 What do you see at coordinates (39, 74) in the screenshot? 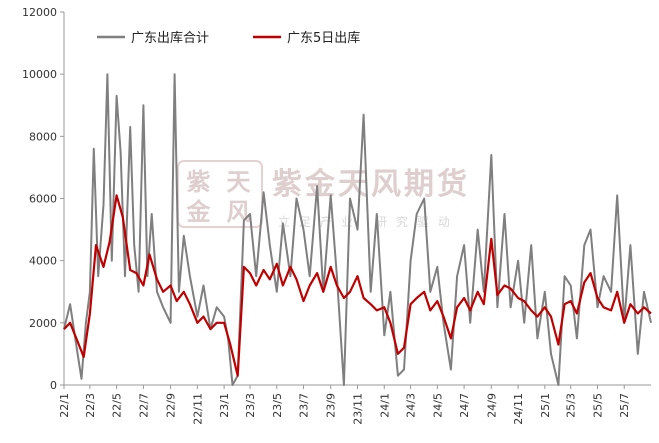
I see `y-tick-label: 10000` at bounding box center [39, 74].